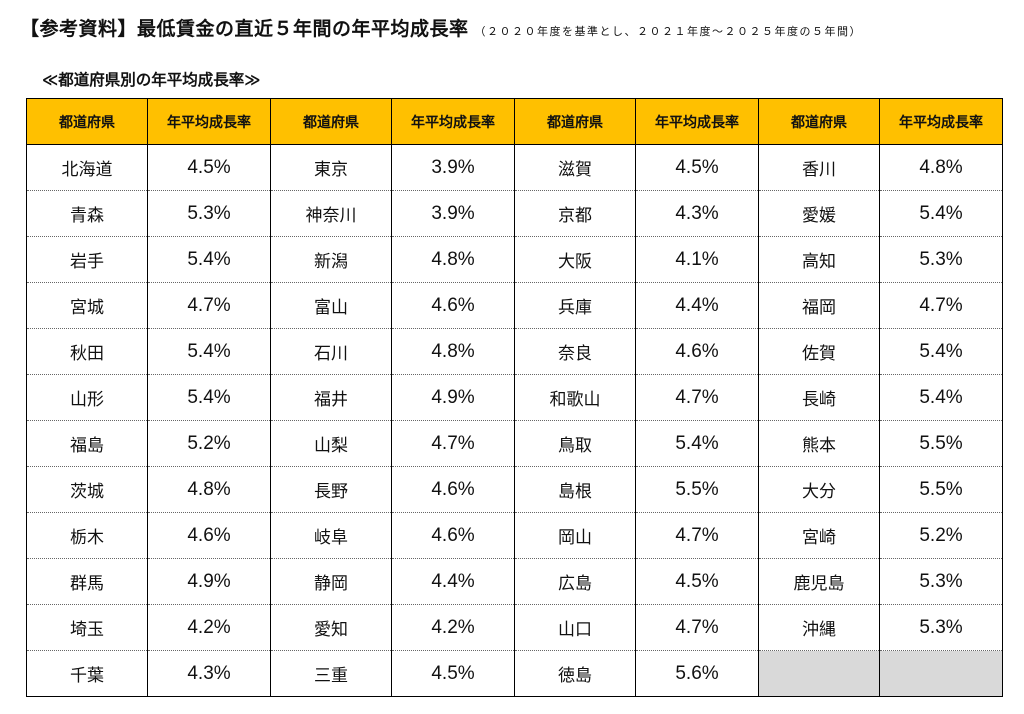 This screenshot has height=714, width=1024. I want to click on prefecture-name: 鹿児島, so click(819, 581).